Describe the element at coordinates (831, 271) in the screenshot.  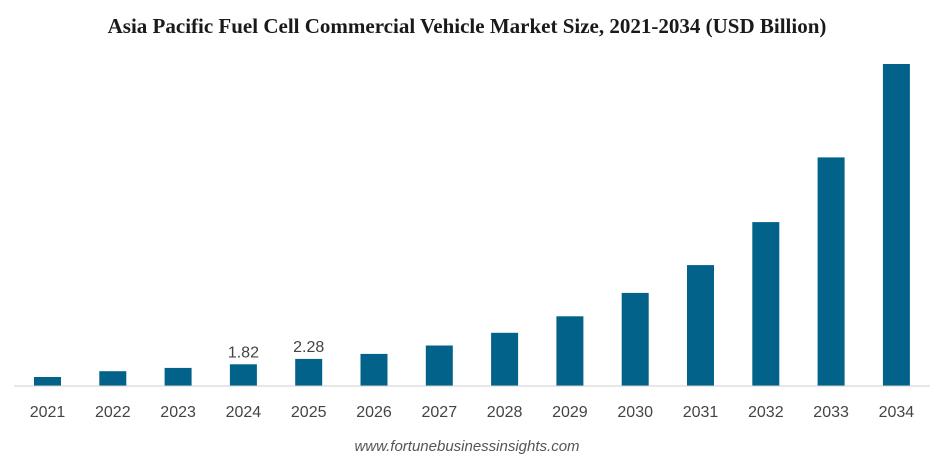
I see `bar-2033` at that location.